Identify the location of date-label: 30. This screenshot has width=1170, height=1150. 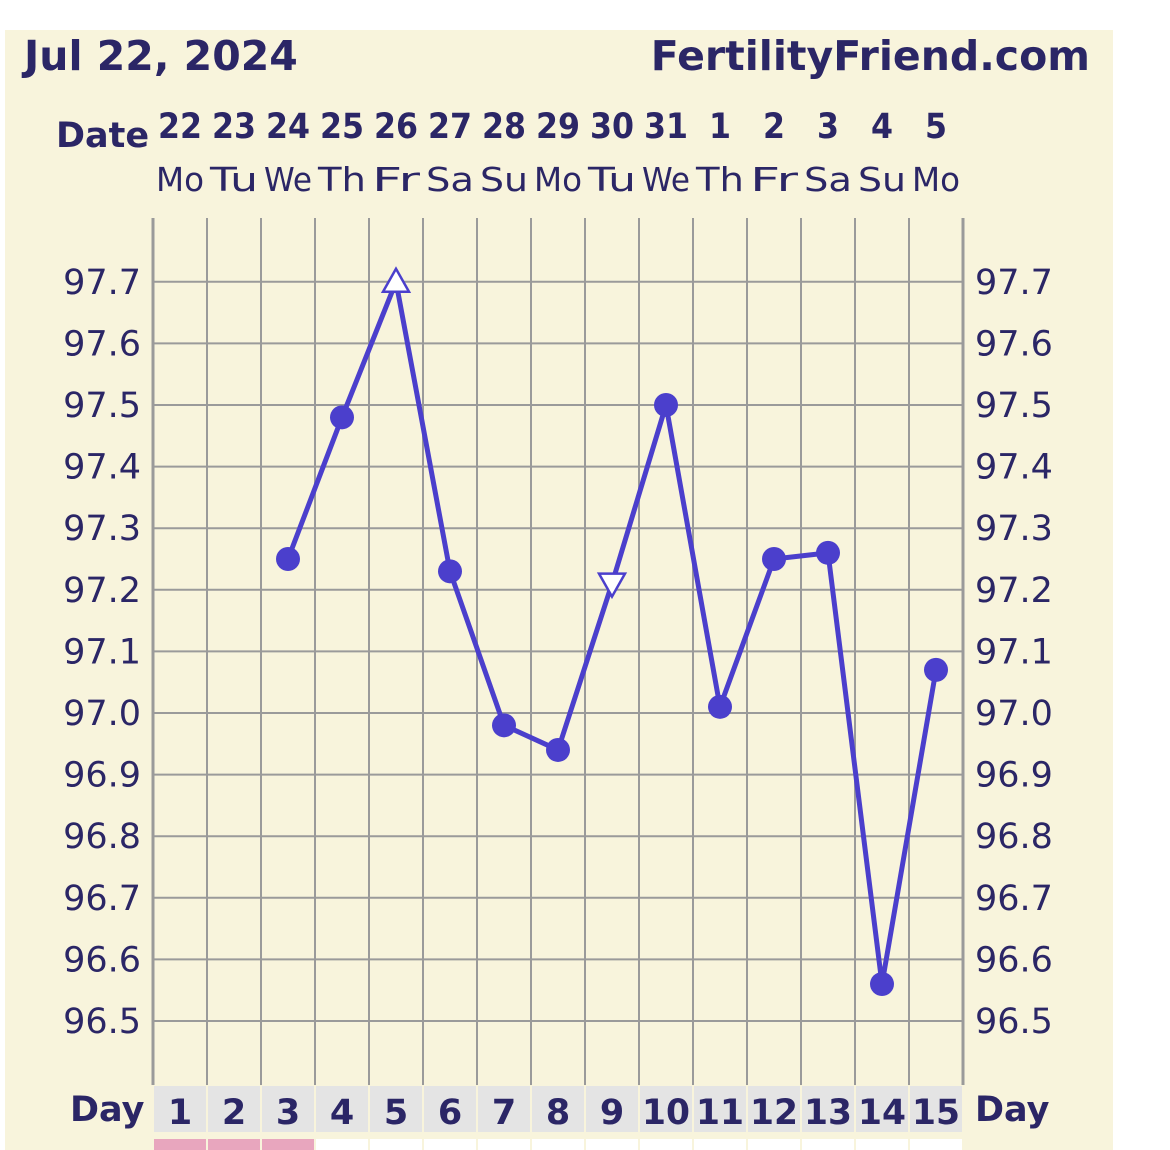
(612, 127).